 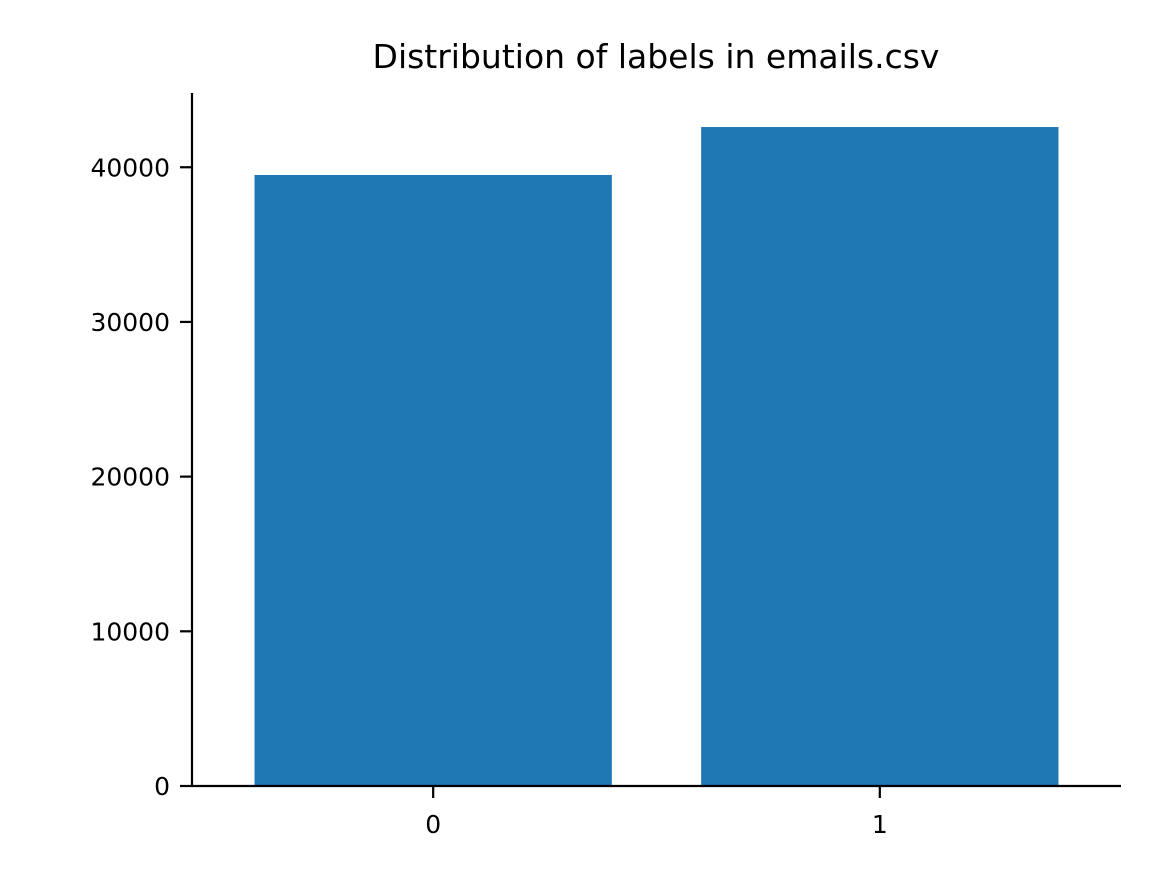 What do you see at coordinates (130, 167) in the screenshot?
I see `y-tick-label: 40000` at bounding box center [130, 167].